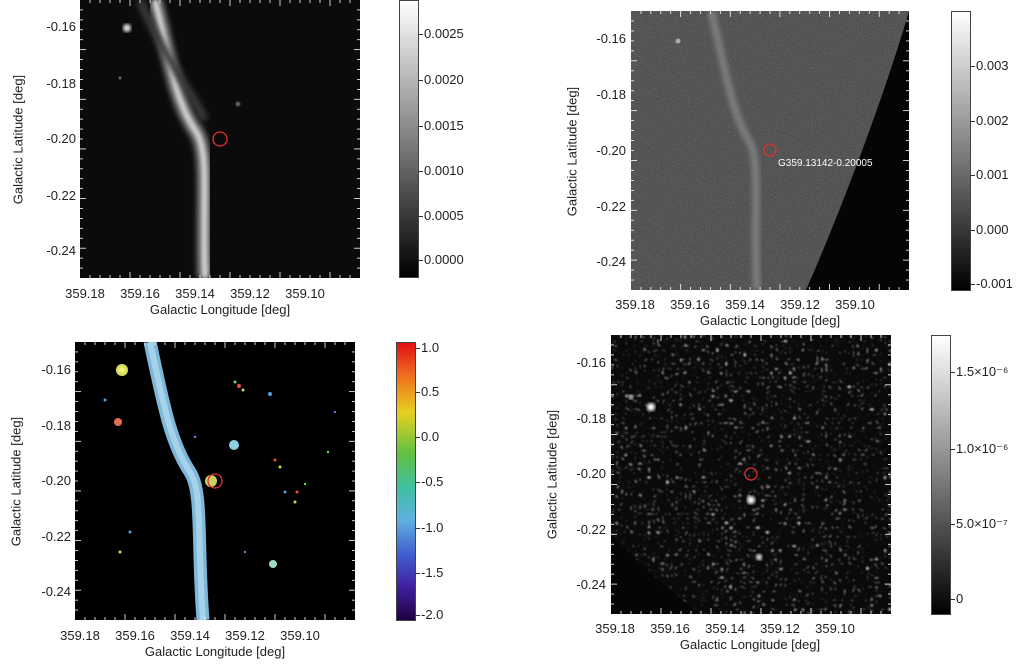  I want to click on colorbar-tick-label: 0.0000, so click(444, 259).